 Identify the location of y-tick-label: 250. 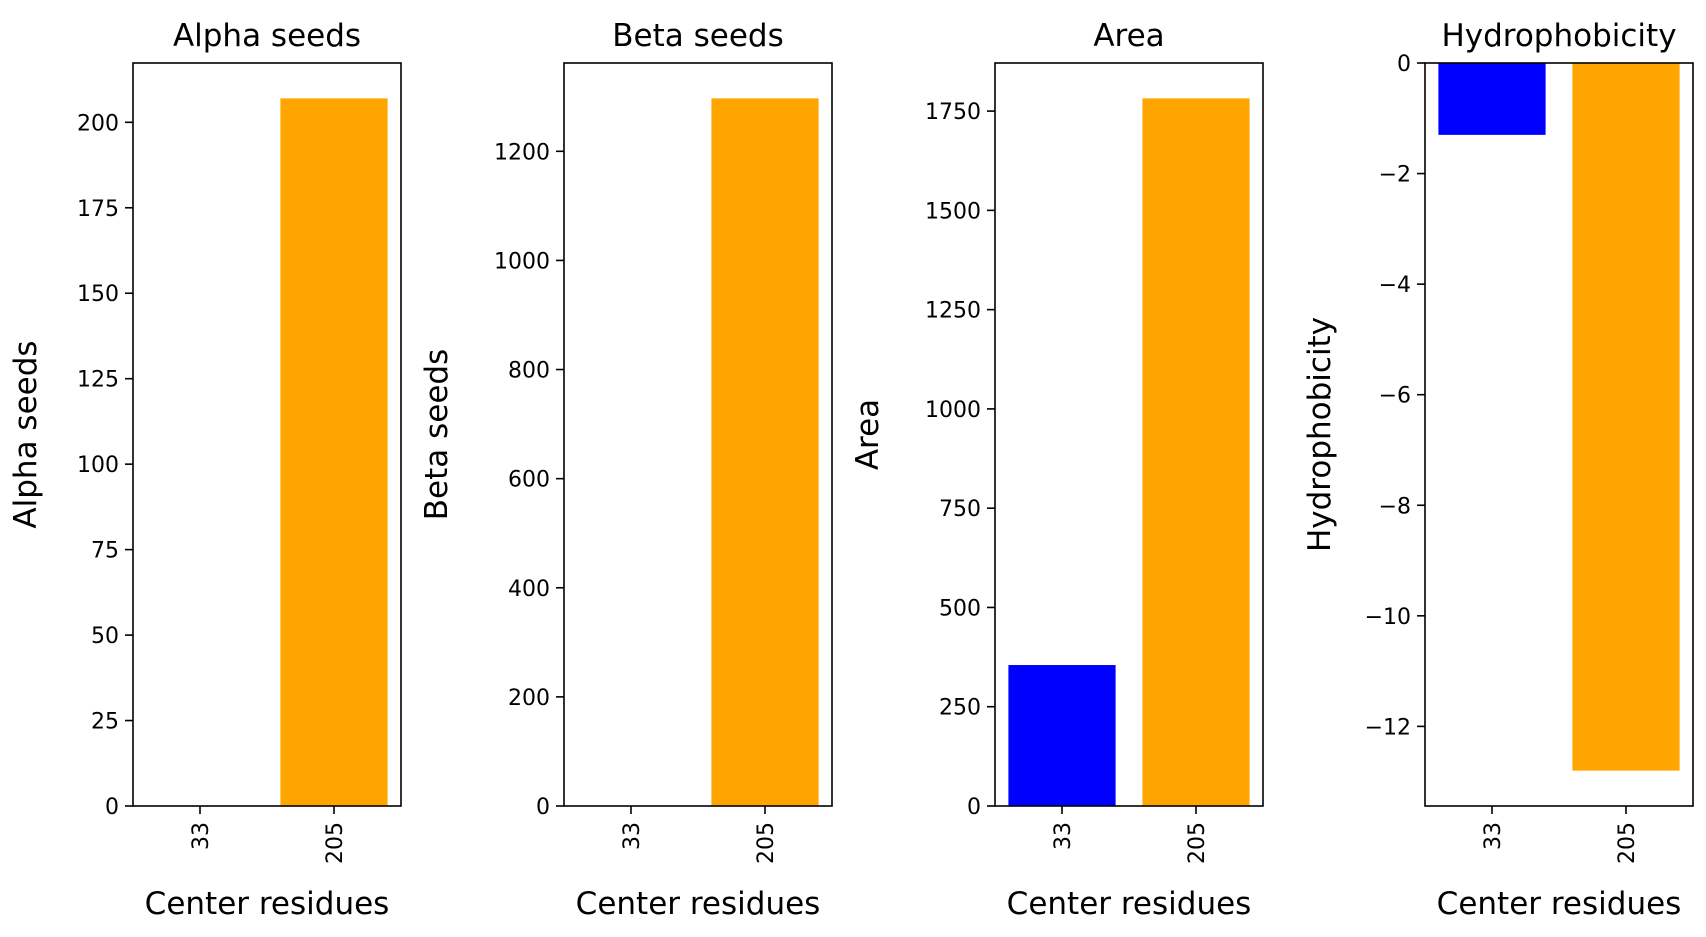
(960, 708).